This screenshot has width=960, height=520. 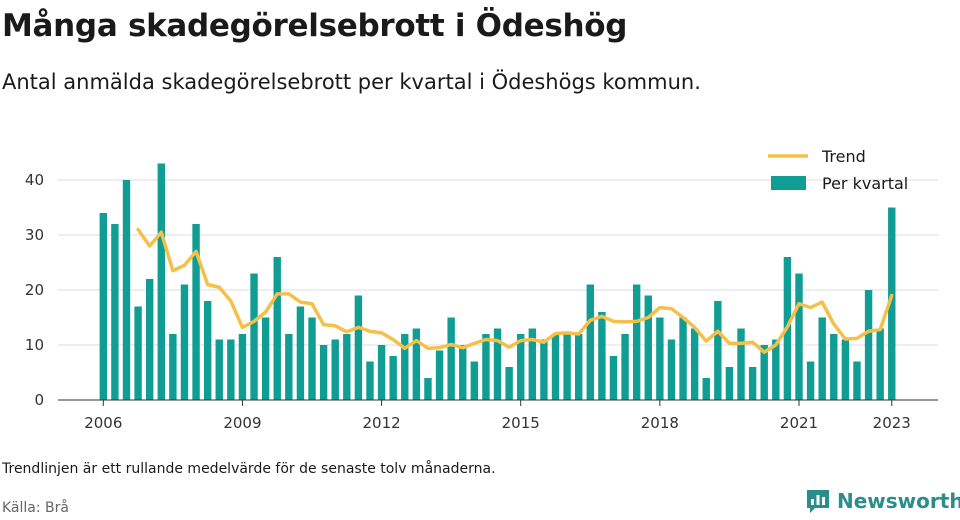 I want to click on legend-bar-label: Per kvartal, so click(x=865, y=183).